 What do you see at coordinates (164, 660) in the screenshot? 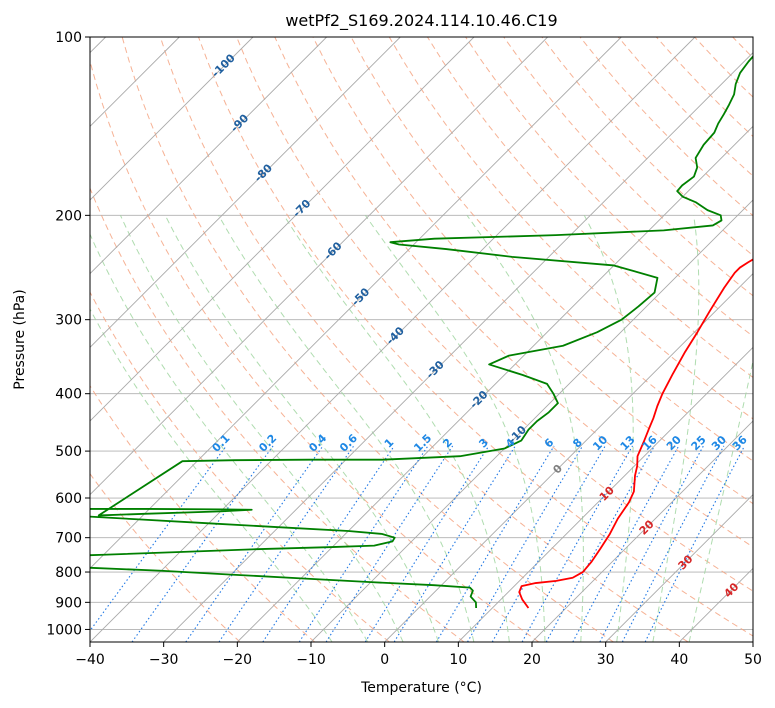
I see `x-tick-label: −30` at bounding box center [164, 660].